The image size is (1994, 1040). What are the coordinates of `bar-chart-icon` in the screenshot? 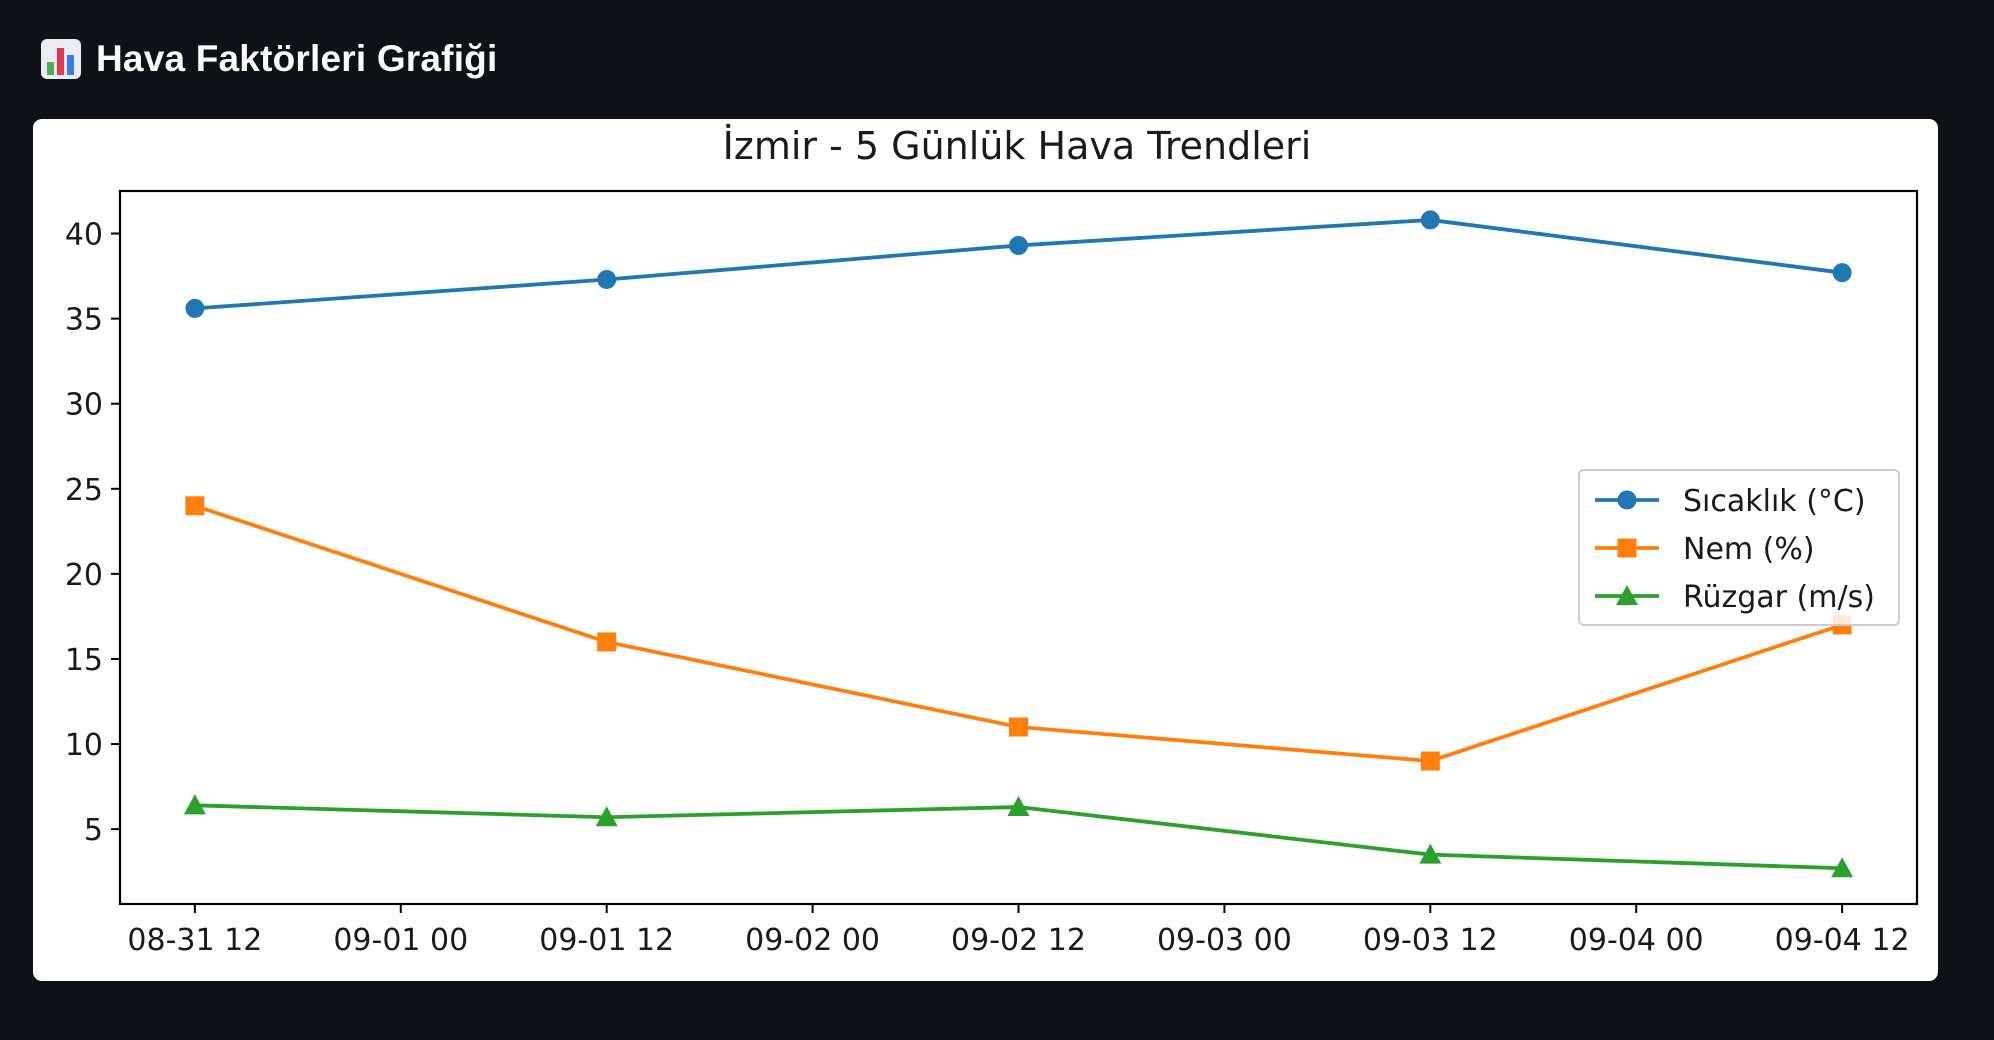 It's located at (61, 59).